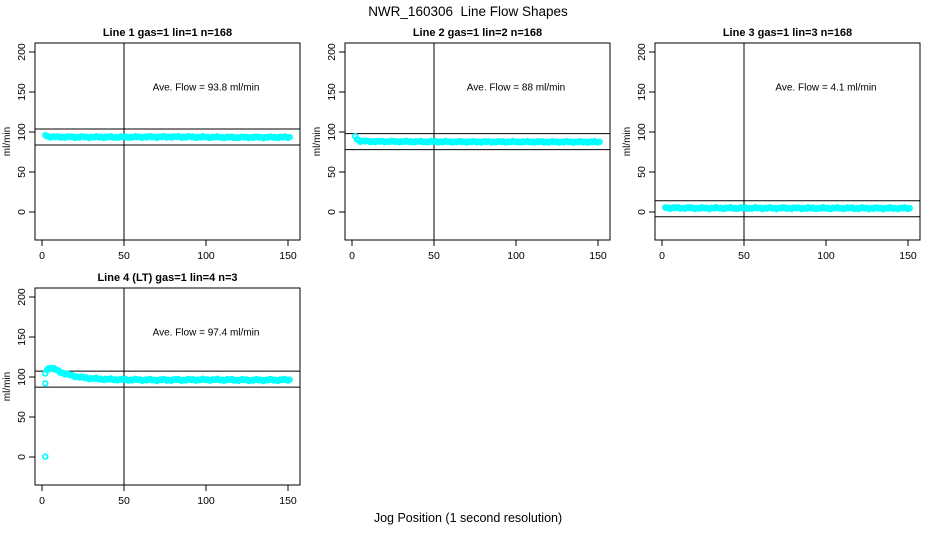 Image resolution: width=936 pixels, height=540 pixels. What do you see at coordinates (206, 332) in the screenshot?
I see `ave-flow-annotation: Ave. Flow = 97.4 ml/min` at bounding box center [206, 332].